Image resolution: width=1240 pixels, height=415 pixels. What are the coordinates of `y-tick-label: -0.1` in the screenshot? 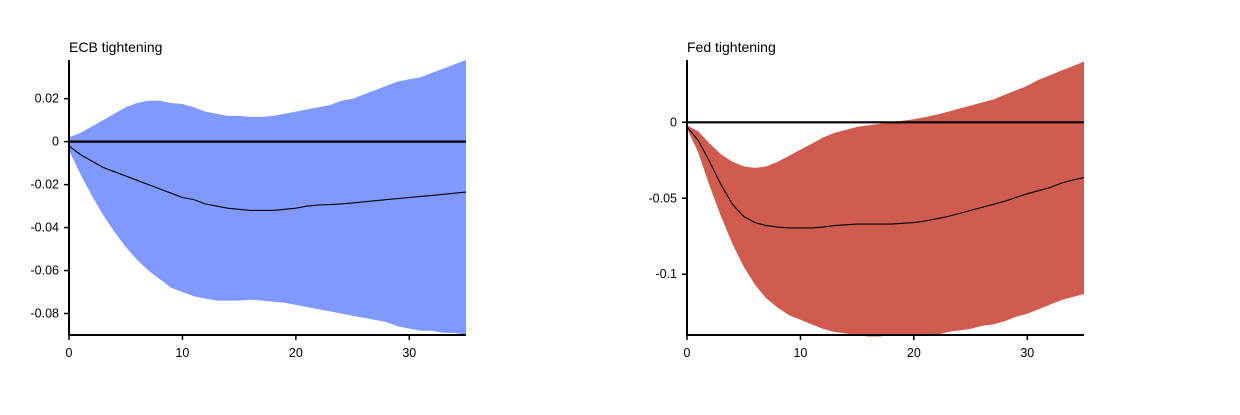 It's located at (666, 274).